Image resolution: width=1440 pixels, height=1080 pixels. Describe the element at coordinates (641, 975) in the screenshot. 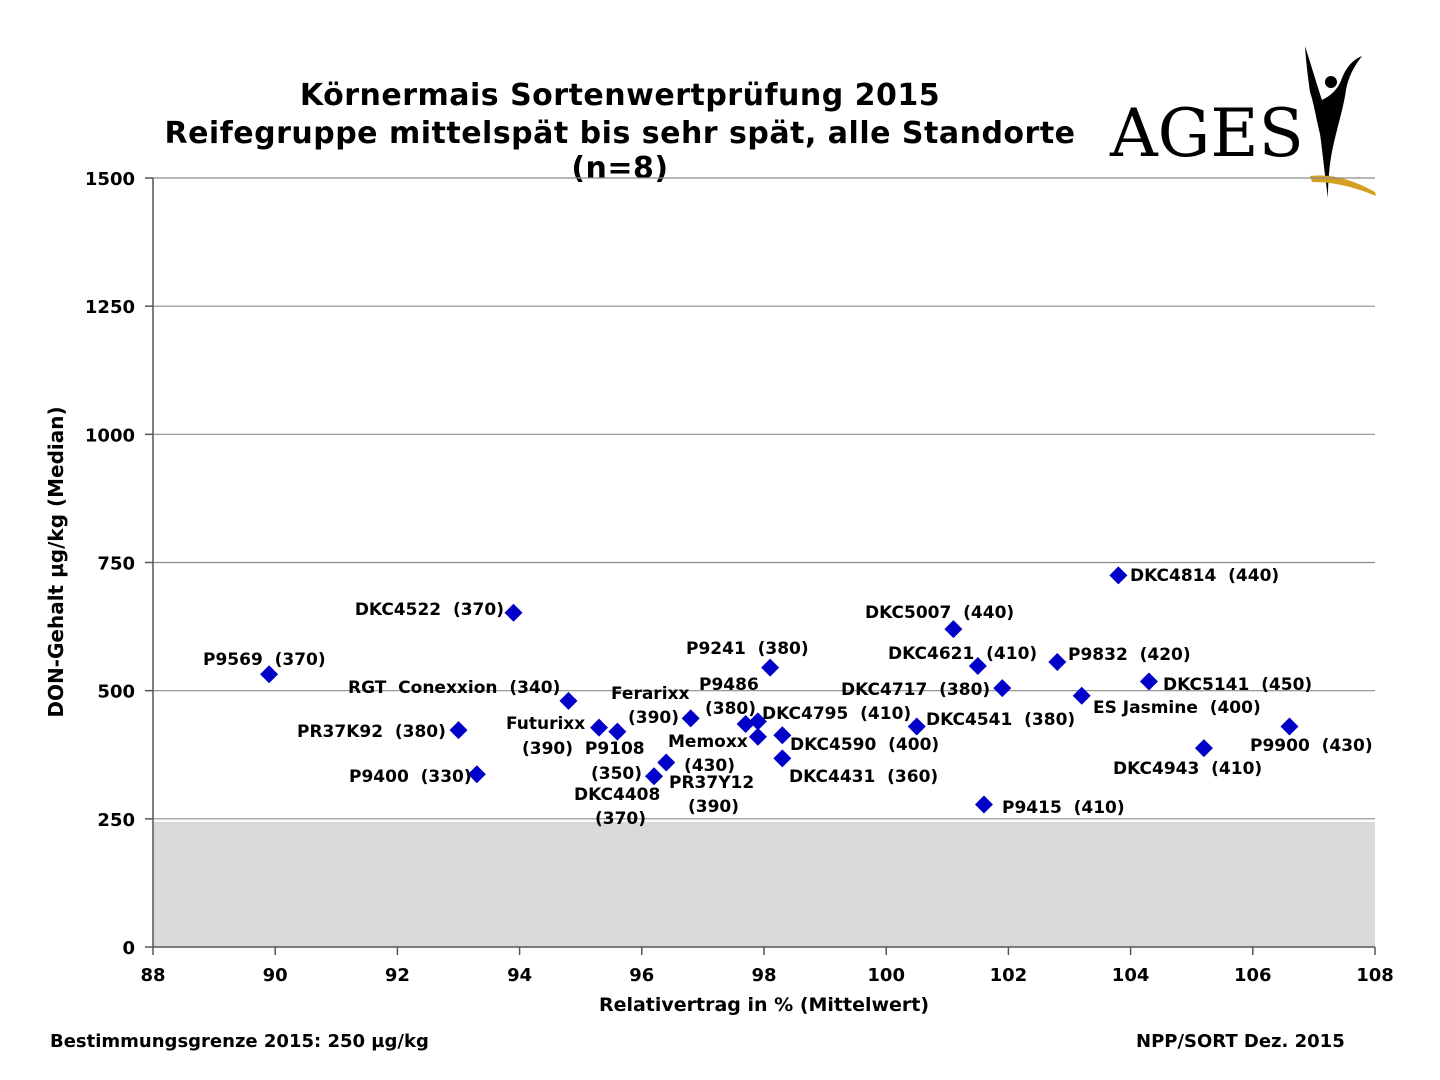

I see `x-tick-label: 96` at that location.